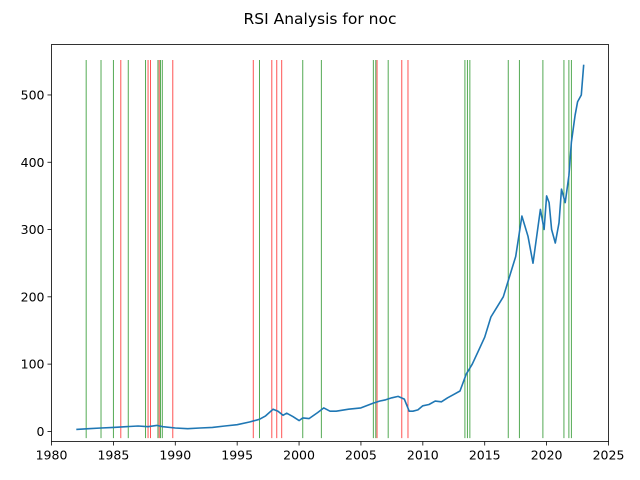 This screenshot has width=640, height=480. Describe the element at coordinates (113, 455) in the screenshot. I see `x-tick-label: 1985` at that location.